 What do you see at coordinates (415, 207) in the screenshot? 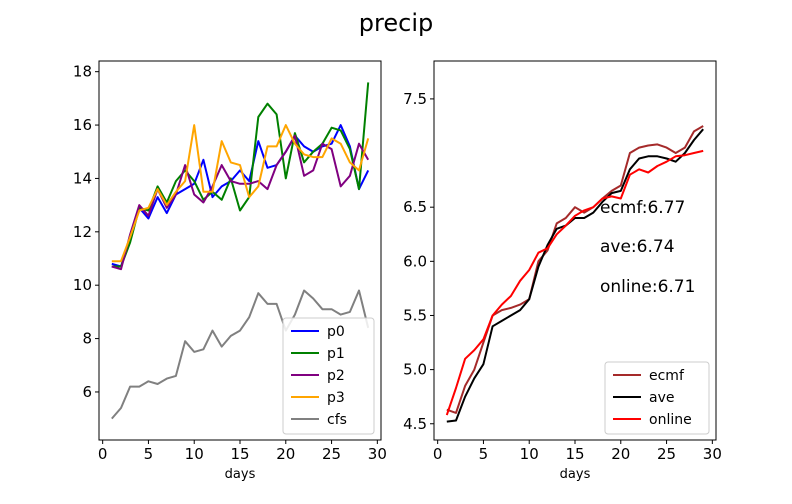
I see `y-tick-label: 6.5` at bounding box center [415, 207].